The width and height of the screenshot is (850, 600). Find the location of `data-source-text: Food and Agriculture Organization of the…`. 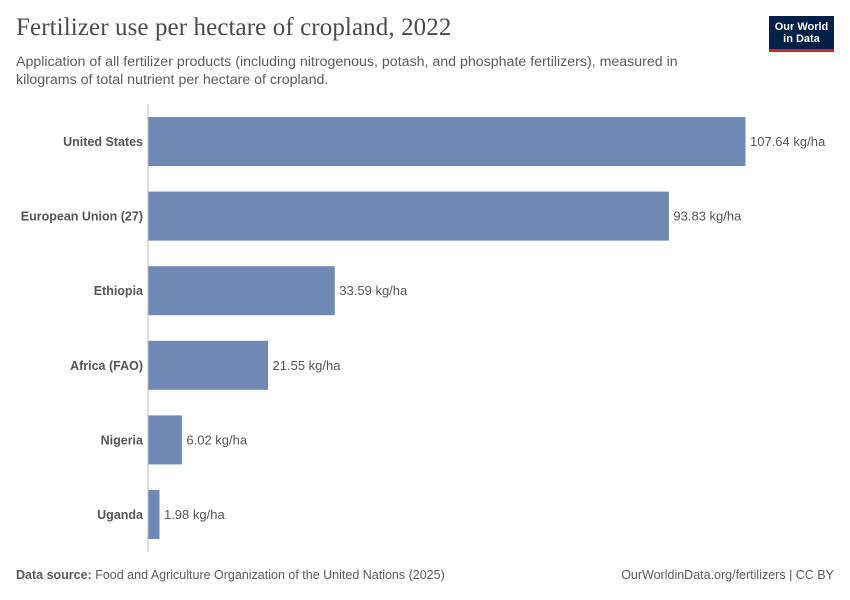

data-source-text: Food and Agriculture Organization of the… is located at coordinates (270, 575).